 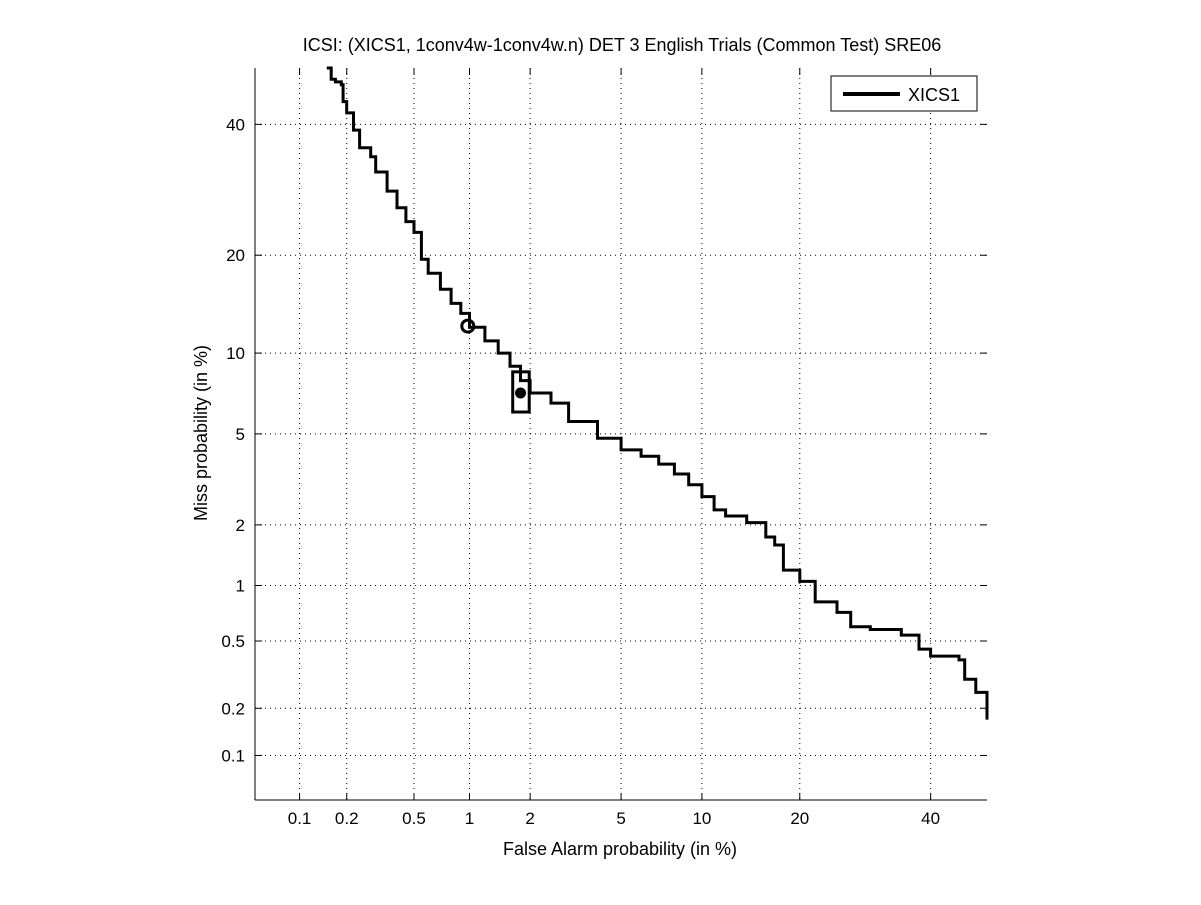 I want to click on y-tick-label: 0.5, so click(x=233, y=641).